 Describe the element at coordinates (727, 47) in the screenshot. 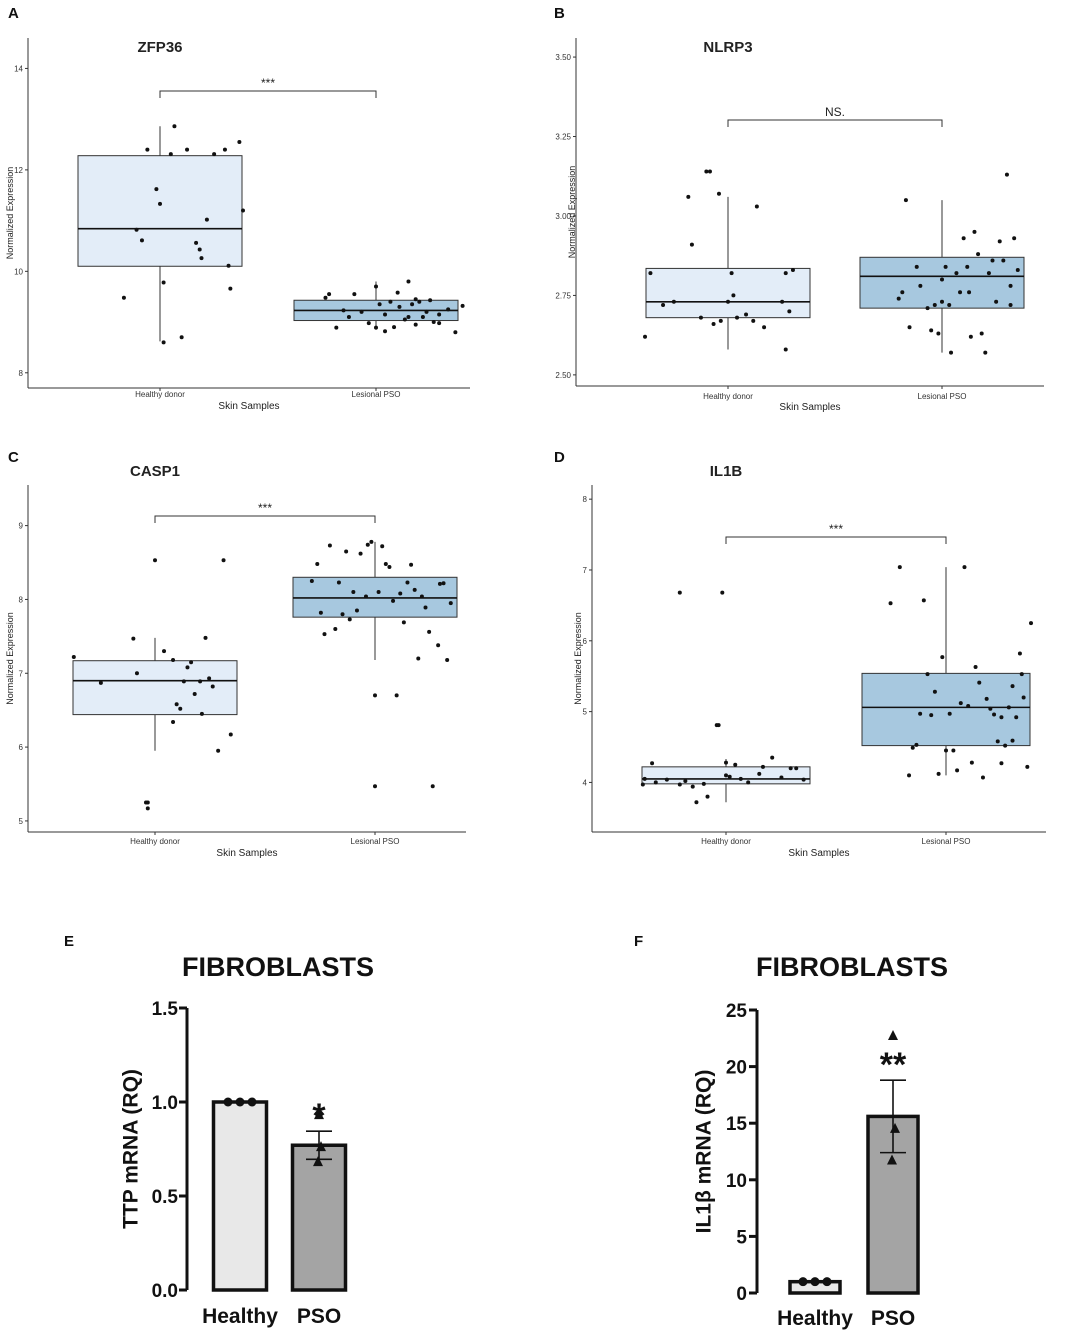

I see `chart-title: NLRP3` at that location.